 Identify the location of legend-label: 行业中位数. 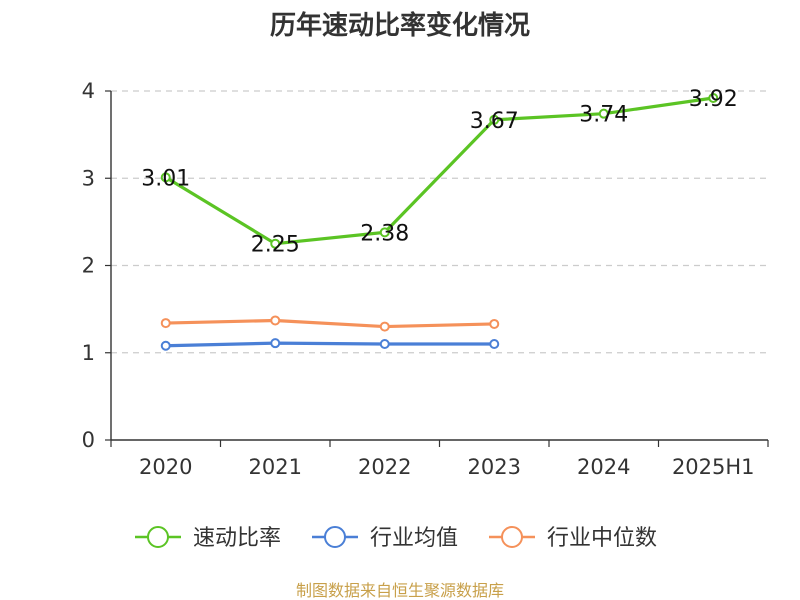
(602, 538).